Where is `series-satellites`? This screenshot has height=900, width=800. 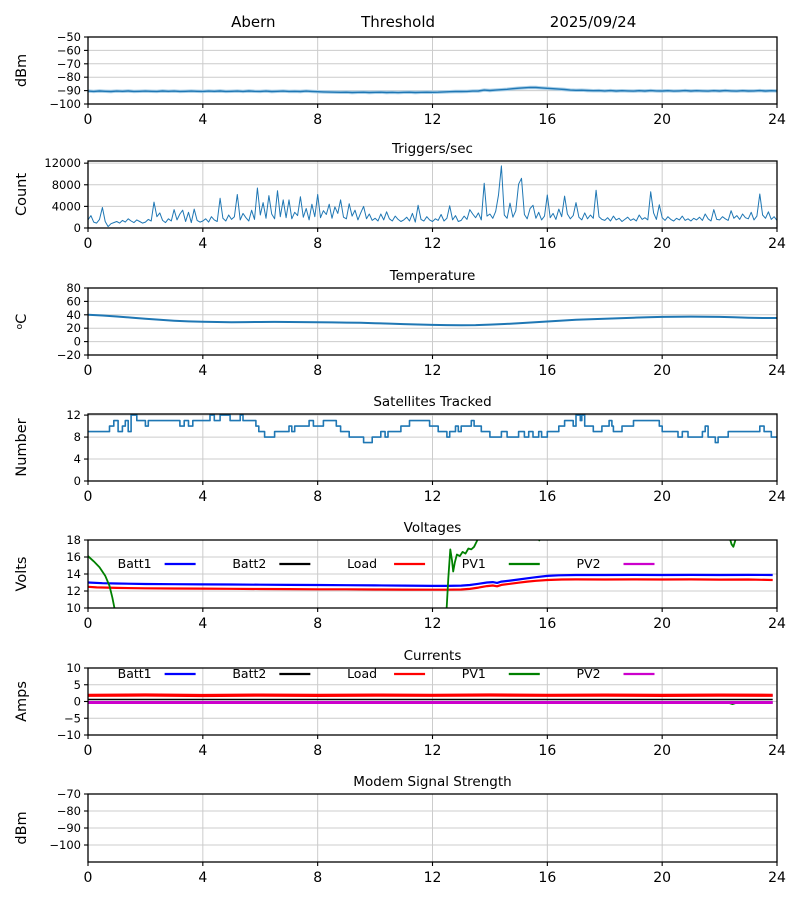
series-satellites is located at coordinates (432, 429).